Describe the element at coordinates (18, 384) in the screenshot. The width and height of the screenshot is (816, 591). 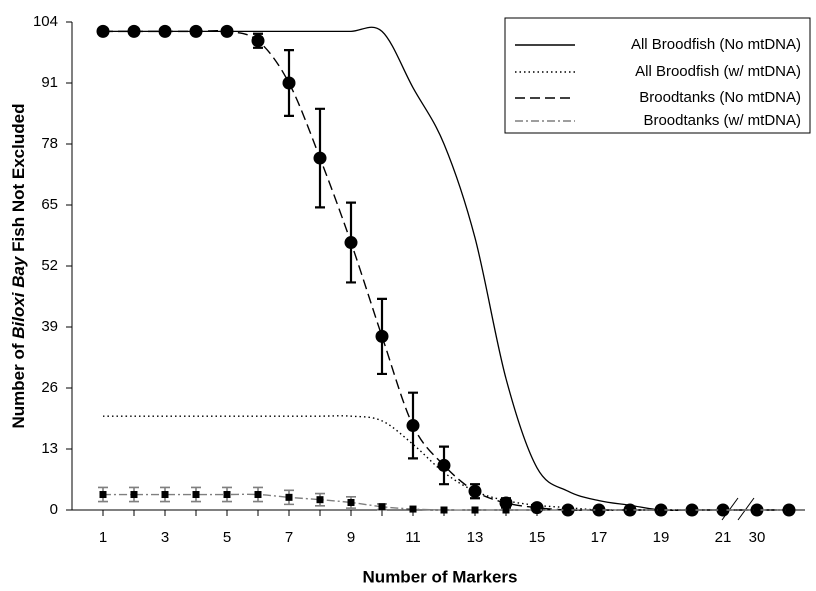
I see `y-title-part: Number of` at that location.